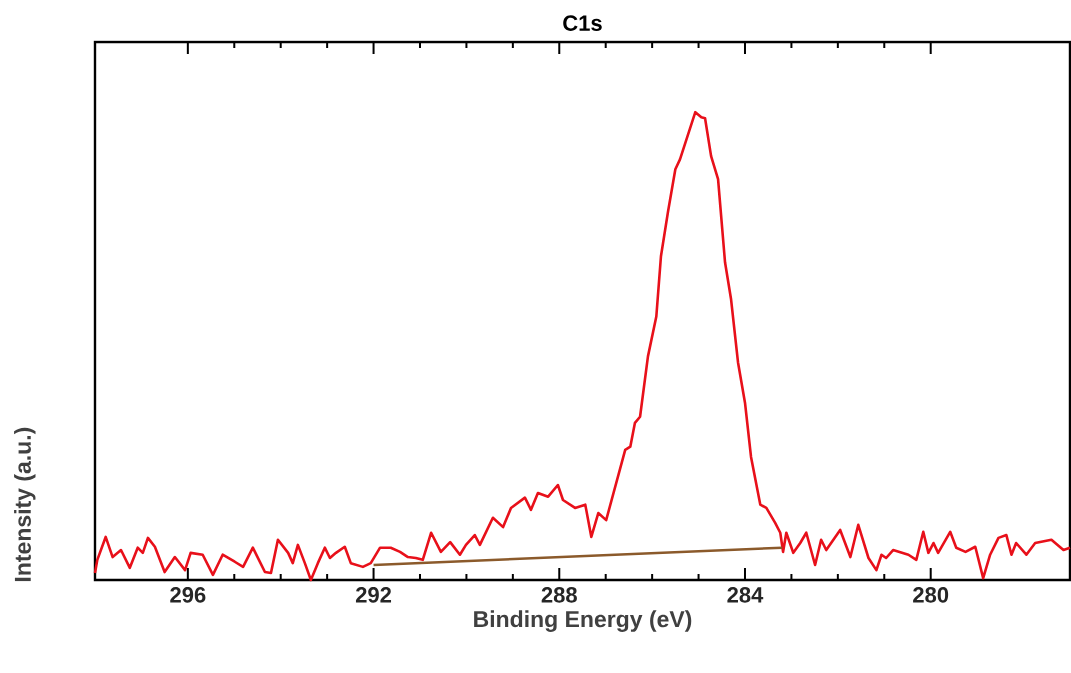 This screenshot has height=673, width=1071. I want to click on x-tick-label: 288, so click(559, 595).